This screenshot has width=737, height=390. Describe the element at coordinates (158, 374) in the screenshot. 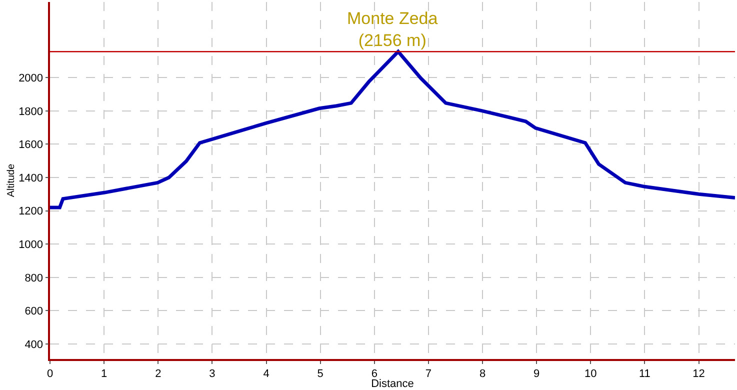

I see `x-tick-label: 2` at that location.